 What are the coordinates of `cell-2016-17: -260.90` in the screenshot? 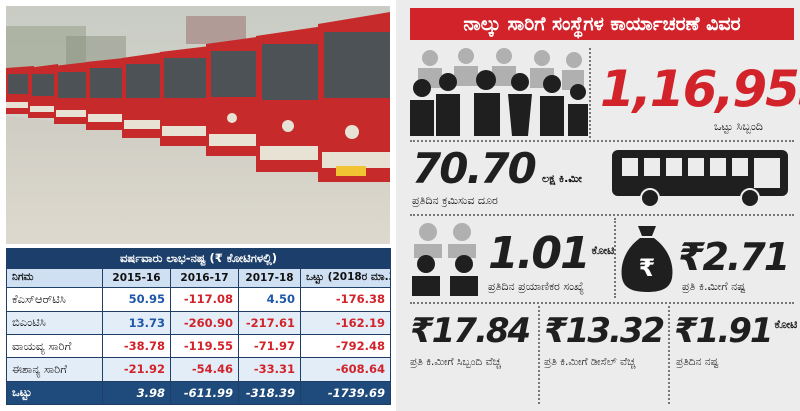 It's located at (204, 322).